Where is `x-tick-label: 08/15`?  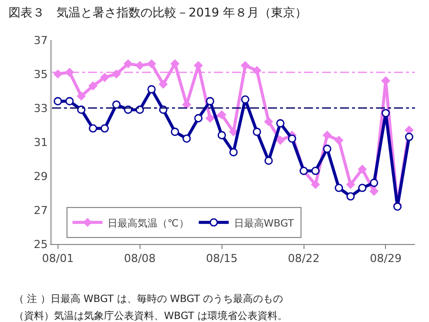 x-tick-label: 08/15 is located at coordinates (222, 259).